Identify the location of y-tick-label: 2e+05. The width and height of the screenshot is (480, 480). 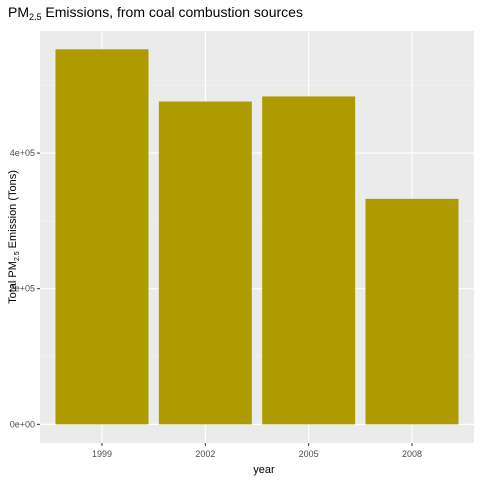
(22, 289).